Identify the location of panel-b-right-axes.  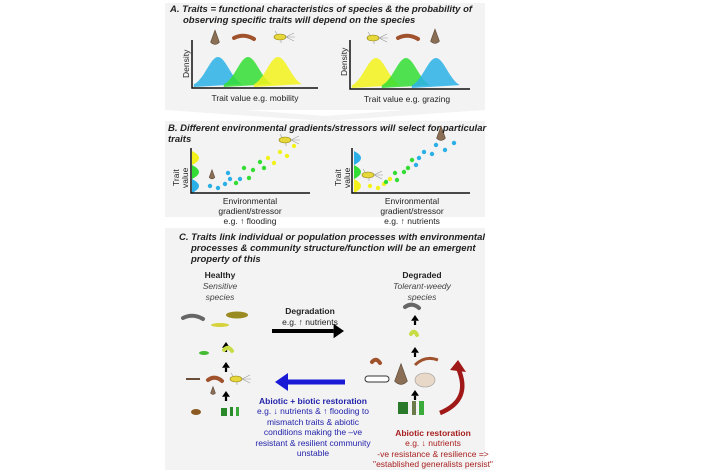
(410, 171).